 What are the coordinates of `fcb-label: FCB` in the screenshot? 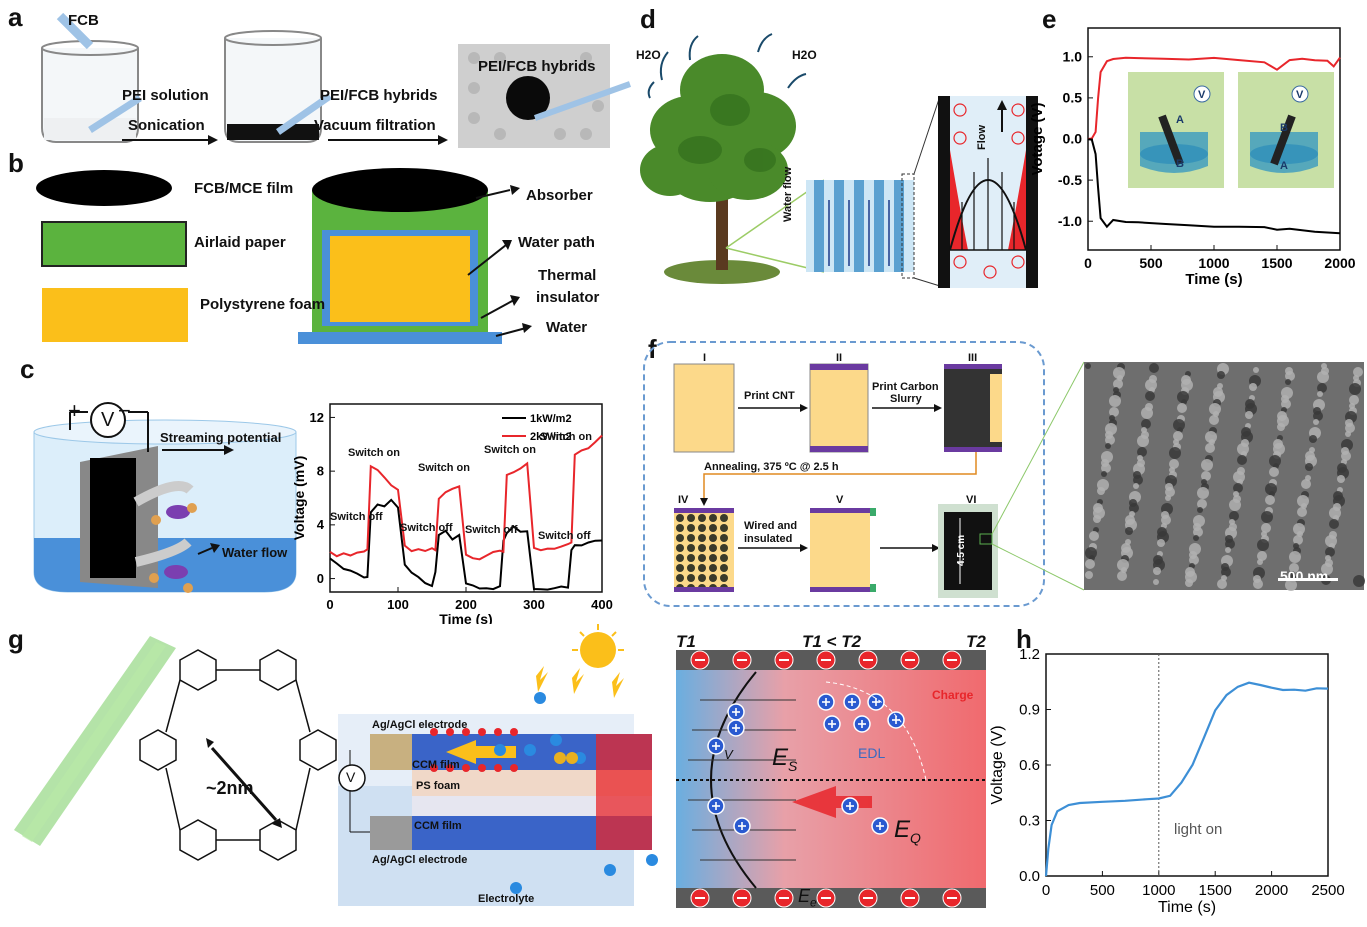 It's located at (83, 20).